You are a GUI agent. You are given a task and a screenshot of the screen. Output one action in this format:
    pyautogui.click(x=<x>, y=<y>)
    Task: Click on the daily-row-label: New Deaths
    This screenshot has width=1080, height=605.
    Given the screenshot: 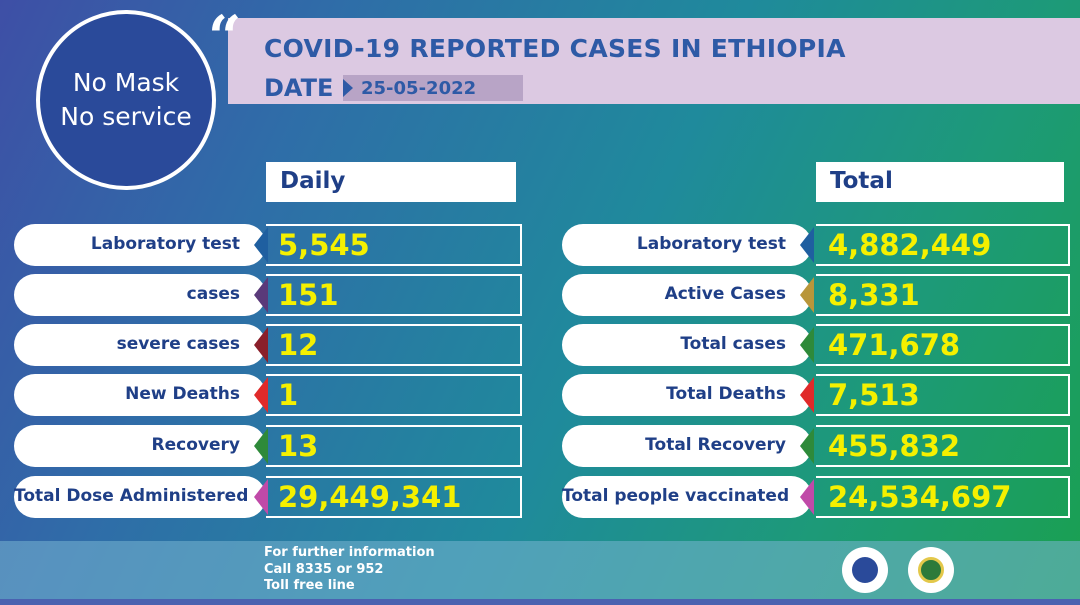 What is the action you would take?
    pyautogui.click(x=140, y=395)
    